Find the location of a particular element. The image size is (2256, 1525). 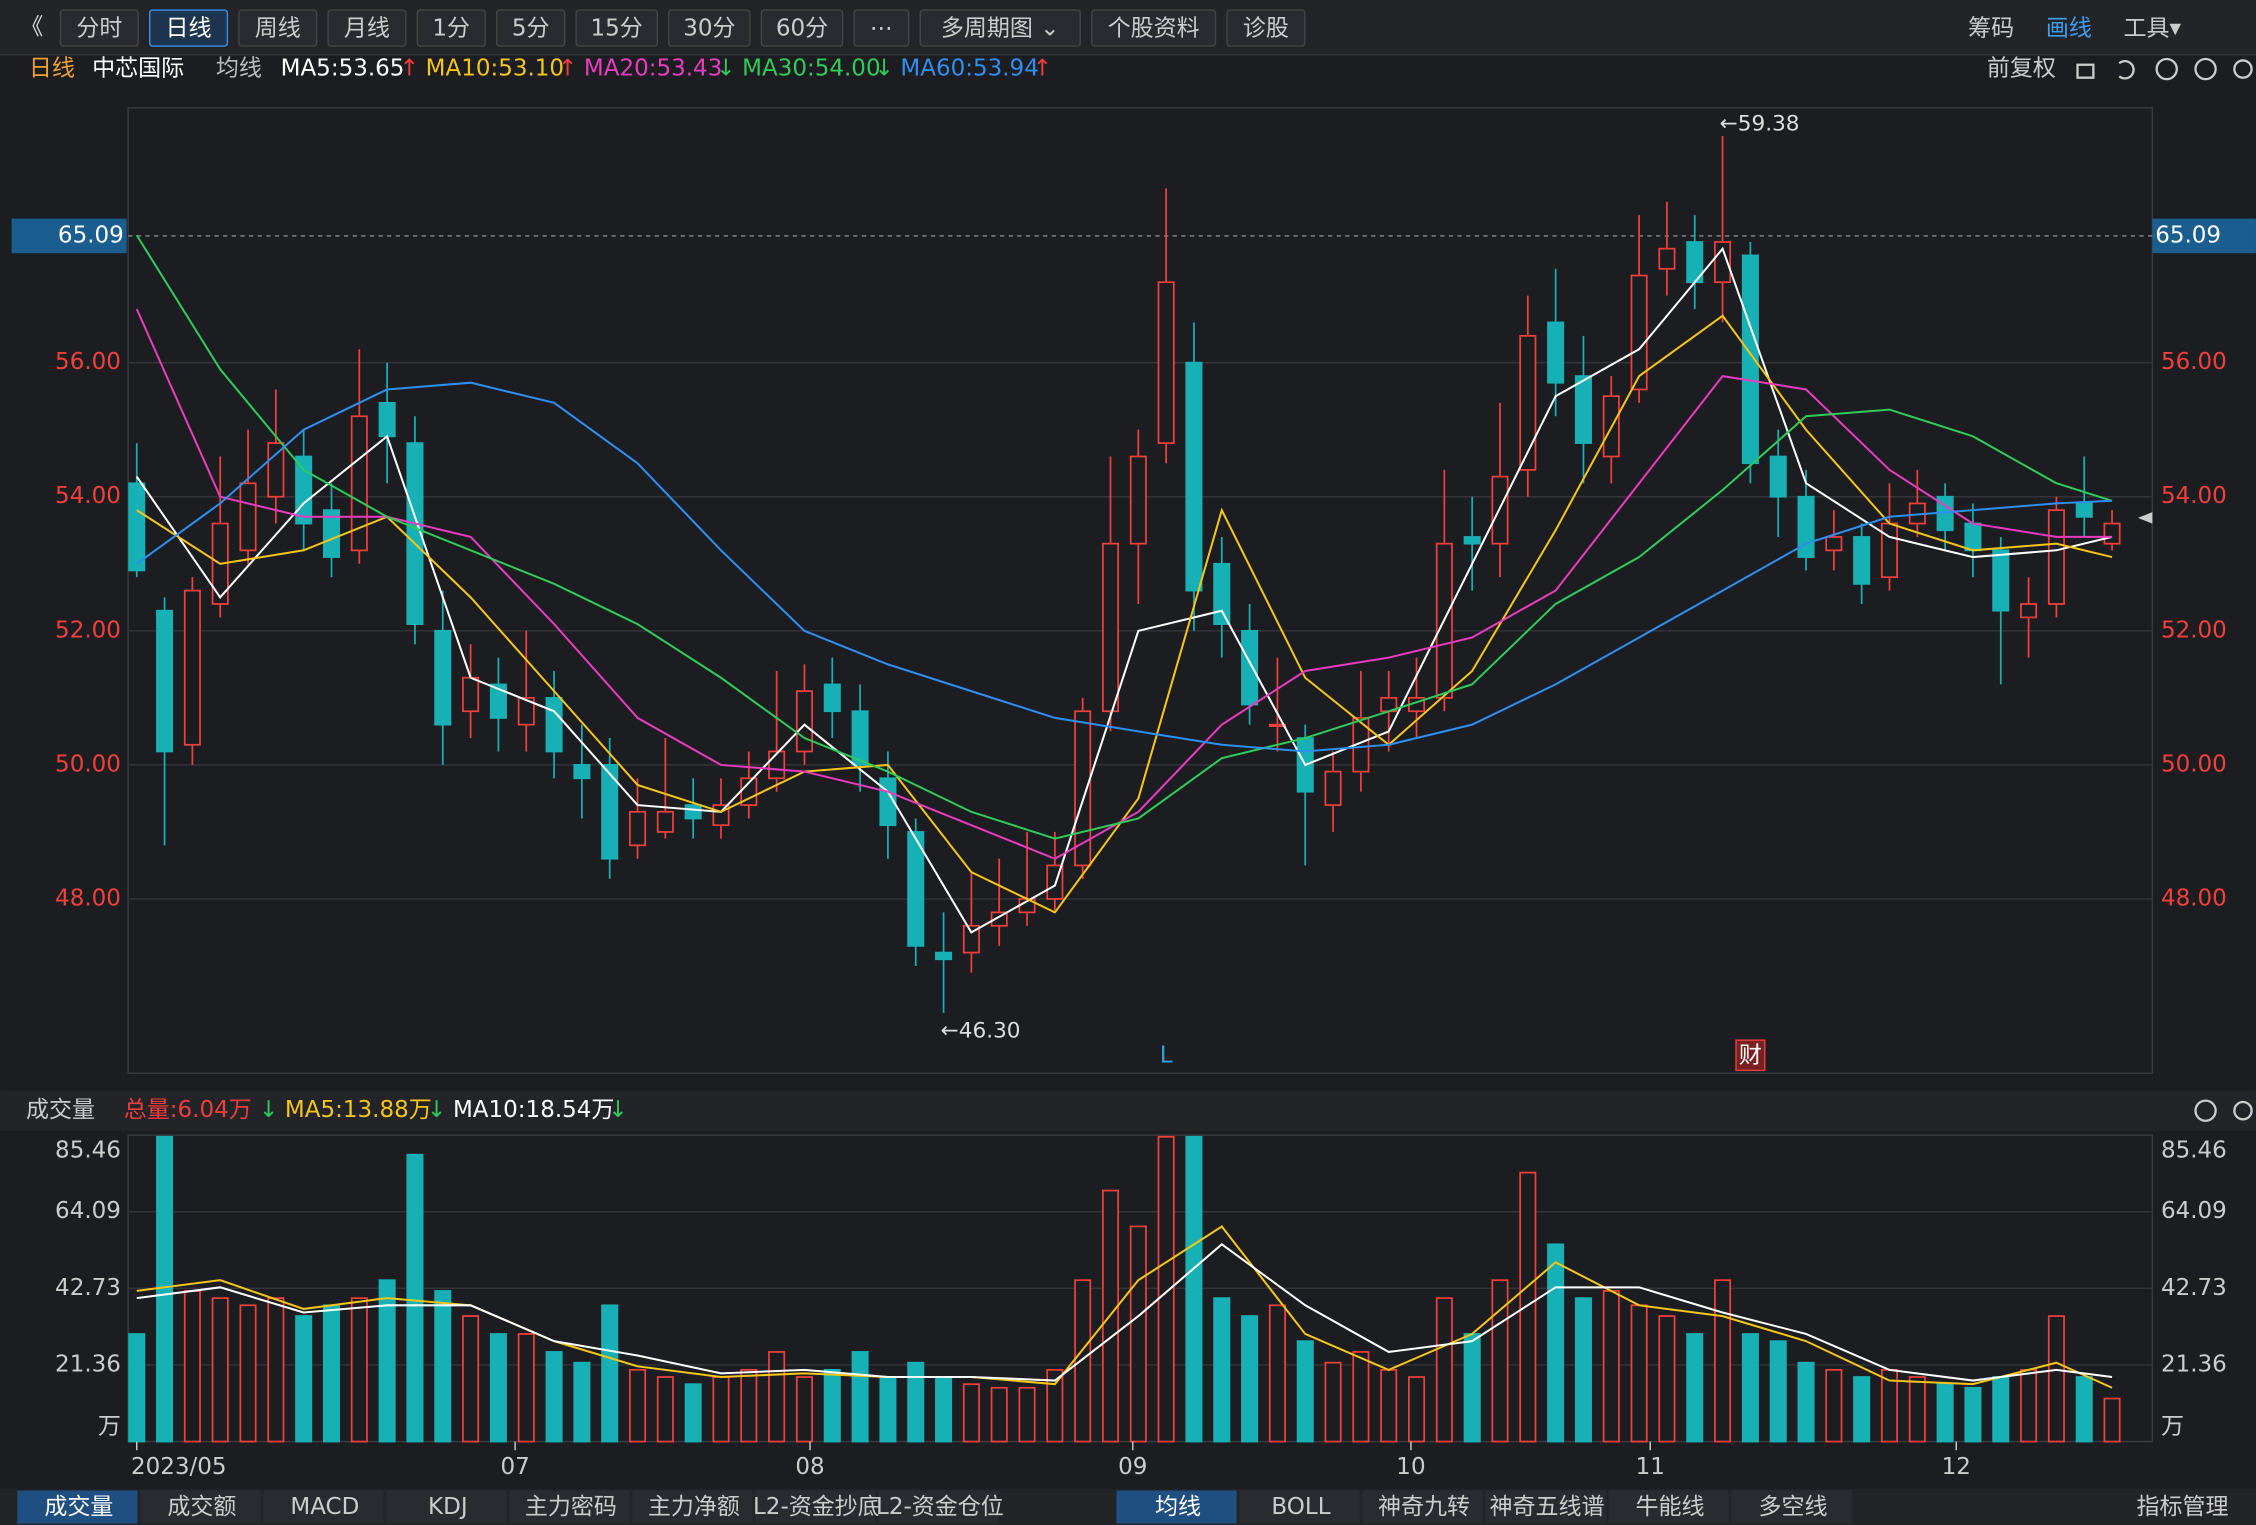

toolbar-button-label: 个股资料 is located at coordinates (1154, 28).